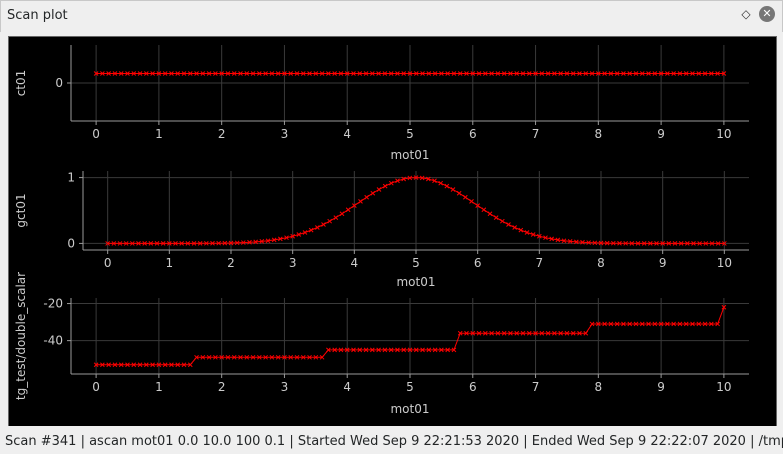 The height and width of the screenshot is (454, 783). I want to click on y-tick-label: -40, so click(53, 341).